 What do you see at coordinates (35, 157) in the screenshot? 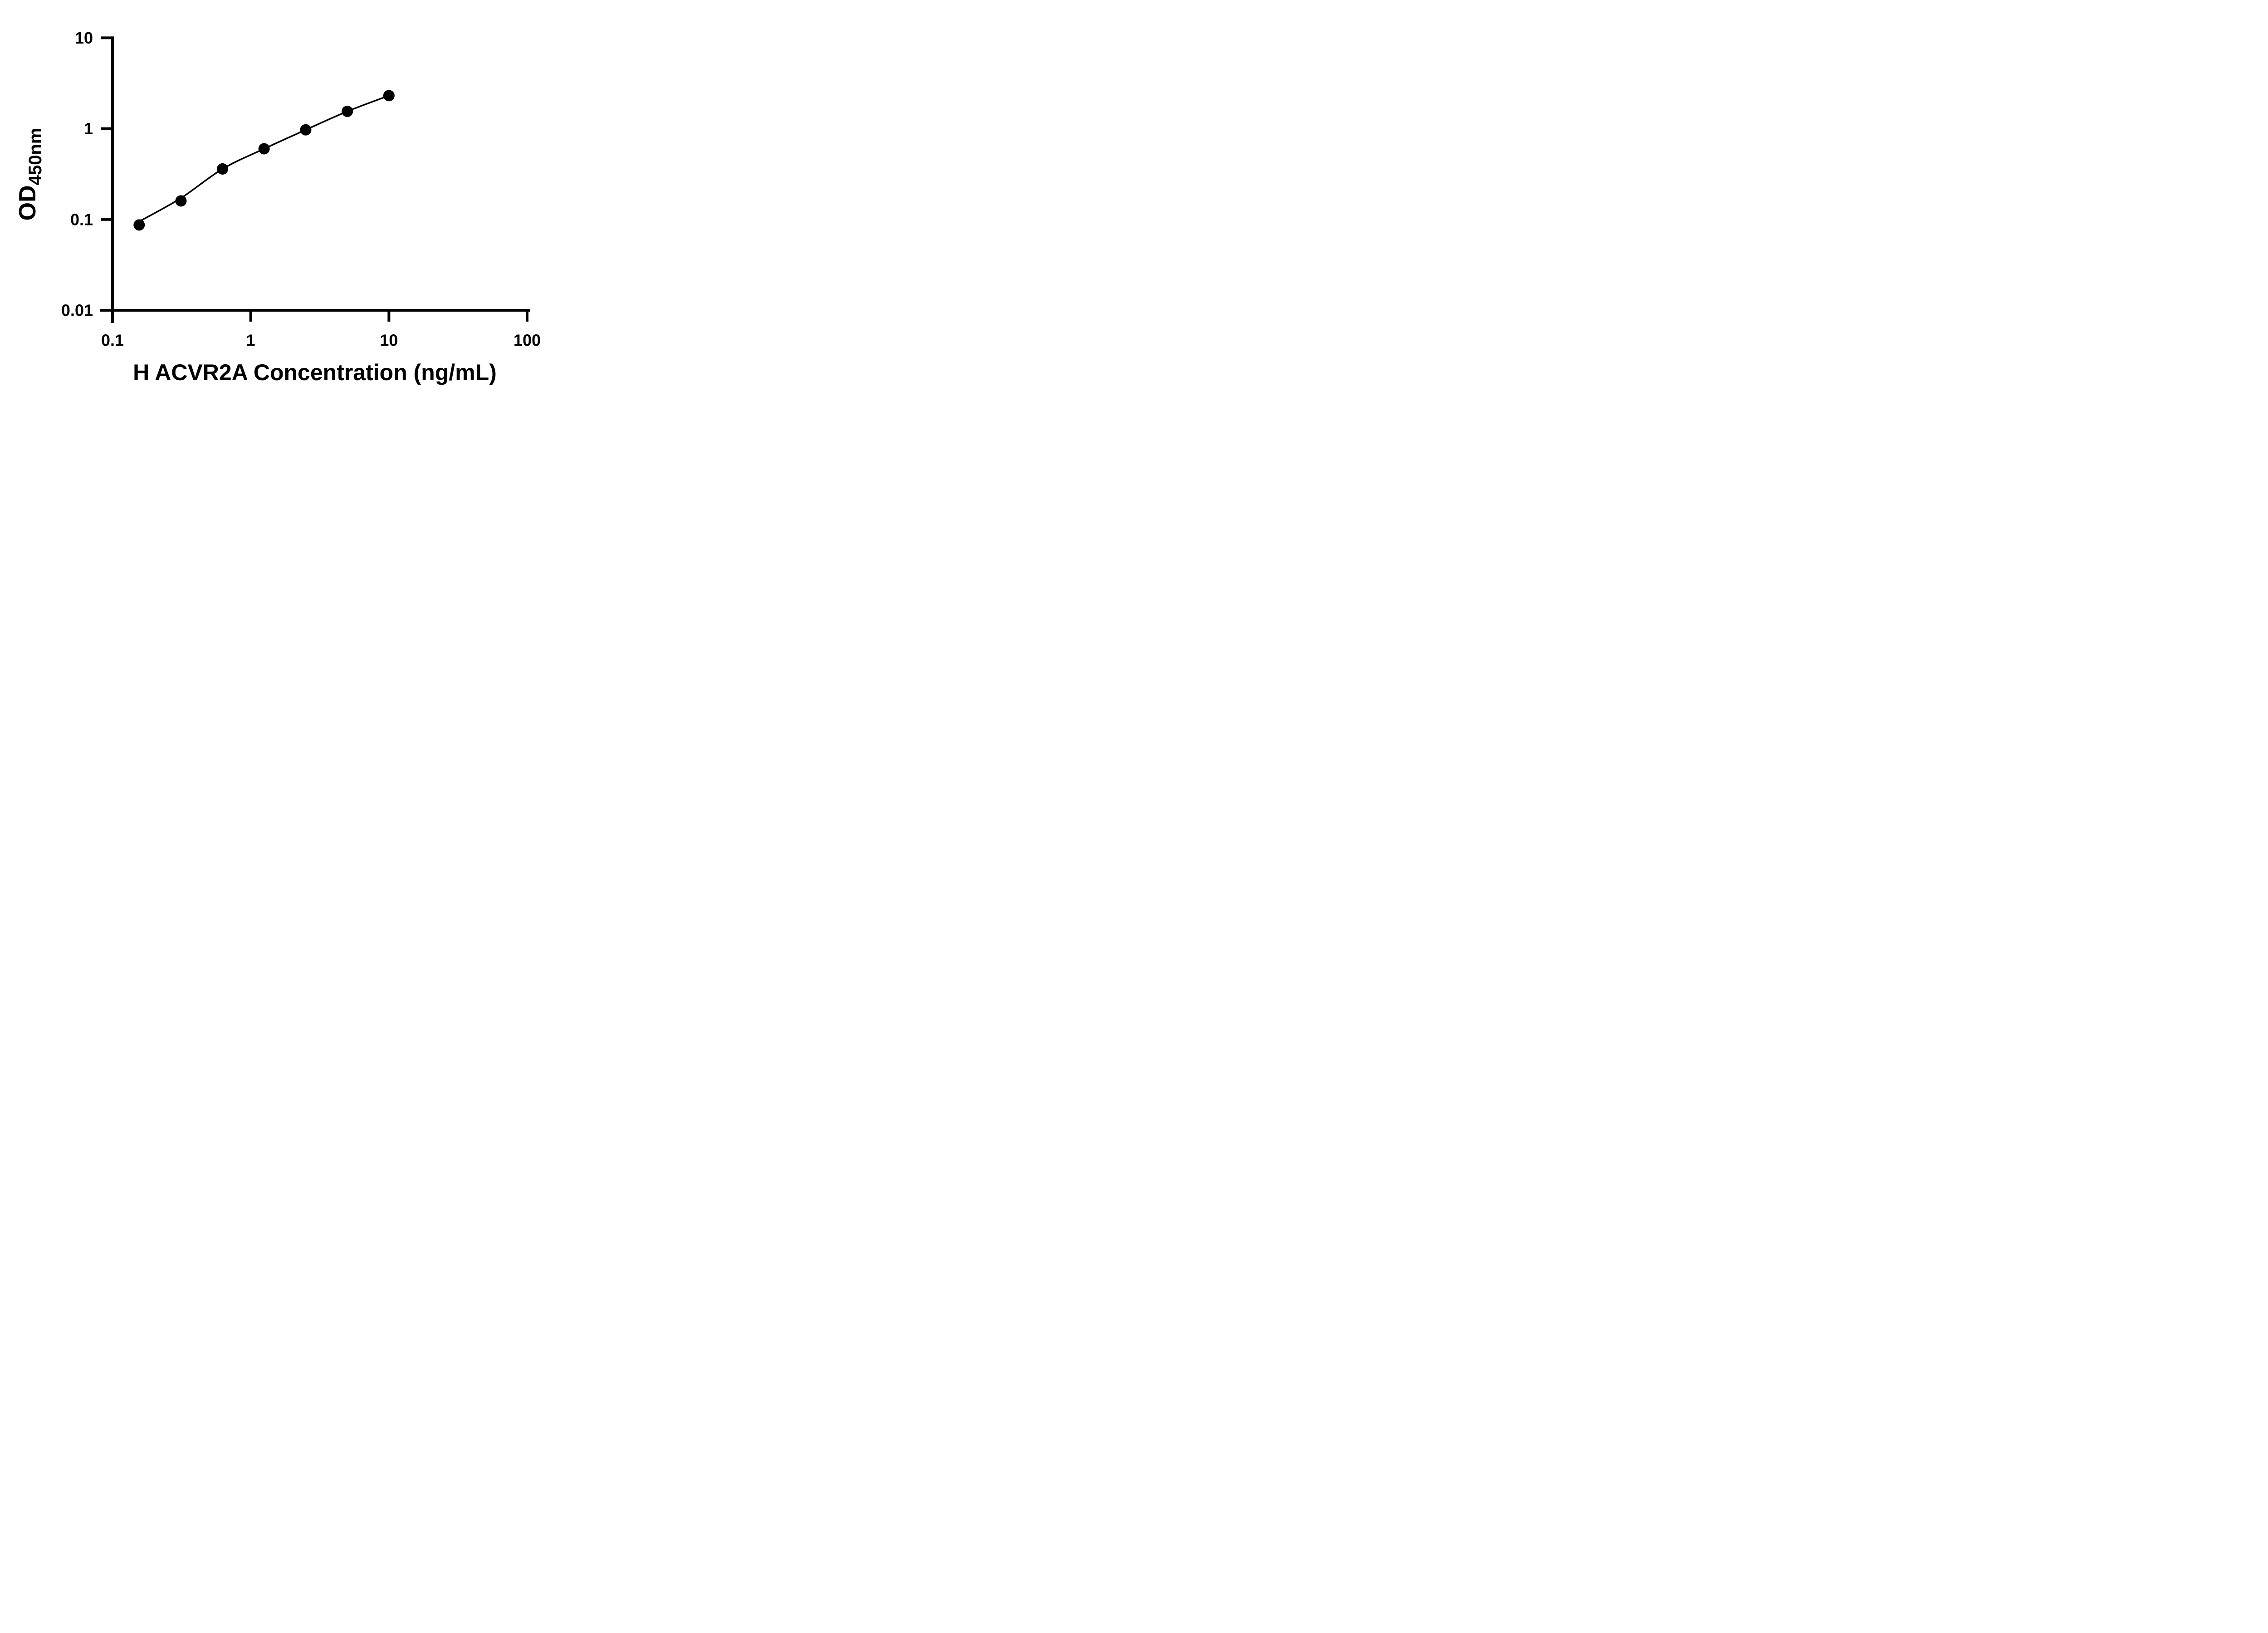
I see `y-axis-title-subscript: 450nm` at bounding box center [35, 157].